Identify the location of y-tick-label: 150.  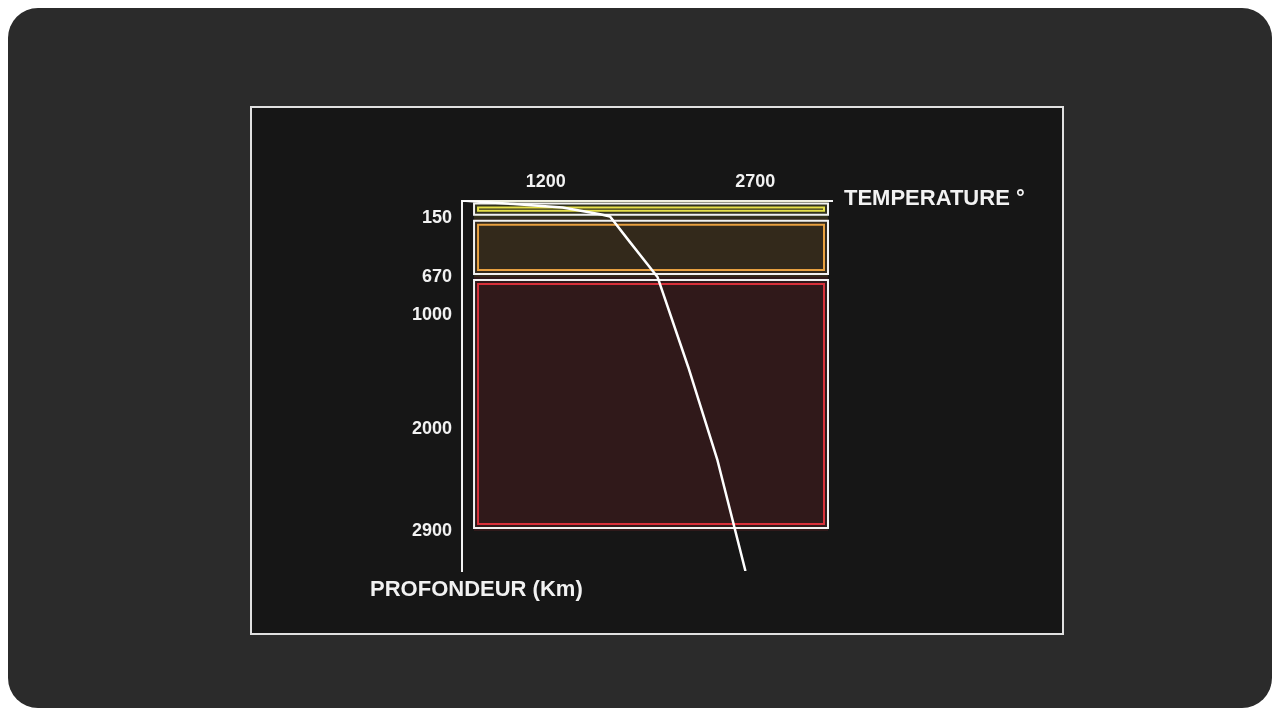
(437, 216).